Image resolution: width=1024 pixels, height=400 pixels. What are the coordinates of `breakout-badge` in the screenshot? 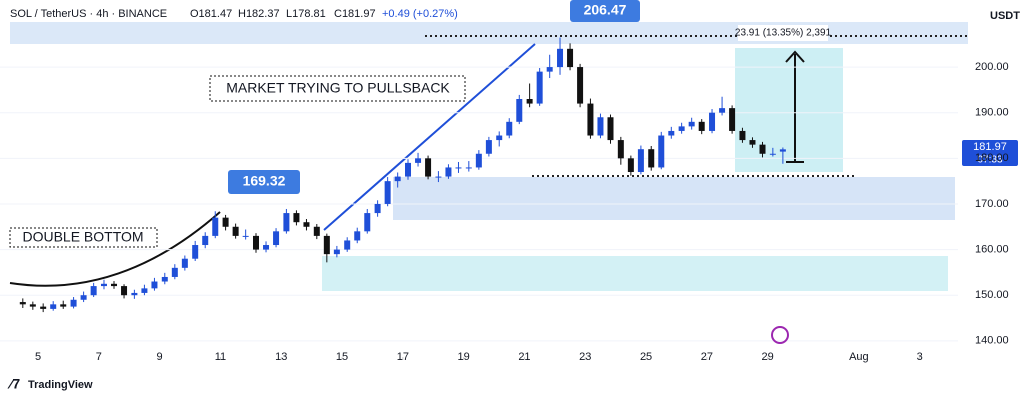 It's located at (264, 182).